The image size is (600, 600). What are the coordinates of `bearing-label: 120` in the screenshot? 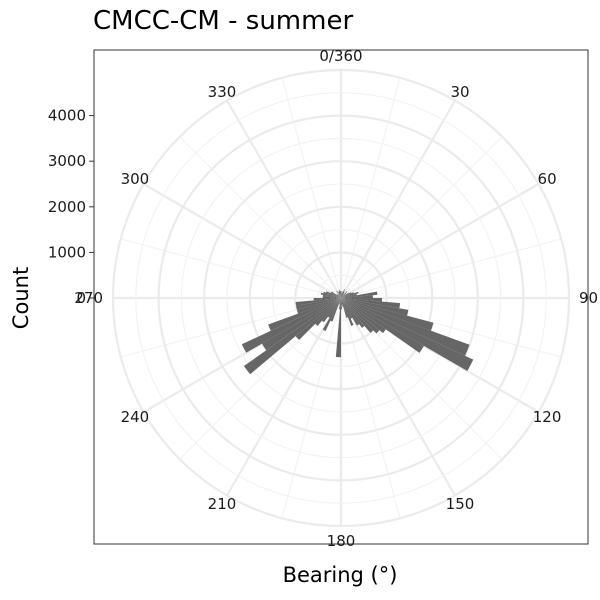 It's located at (547, 417).